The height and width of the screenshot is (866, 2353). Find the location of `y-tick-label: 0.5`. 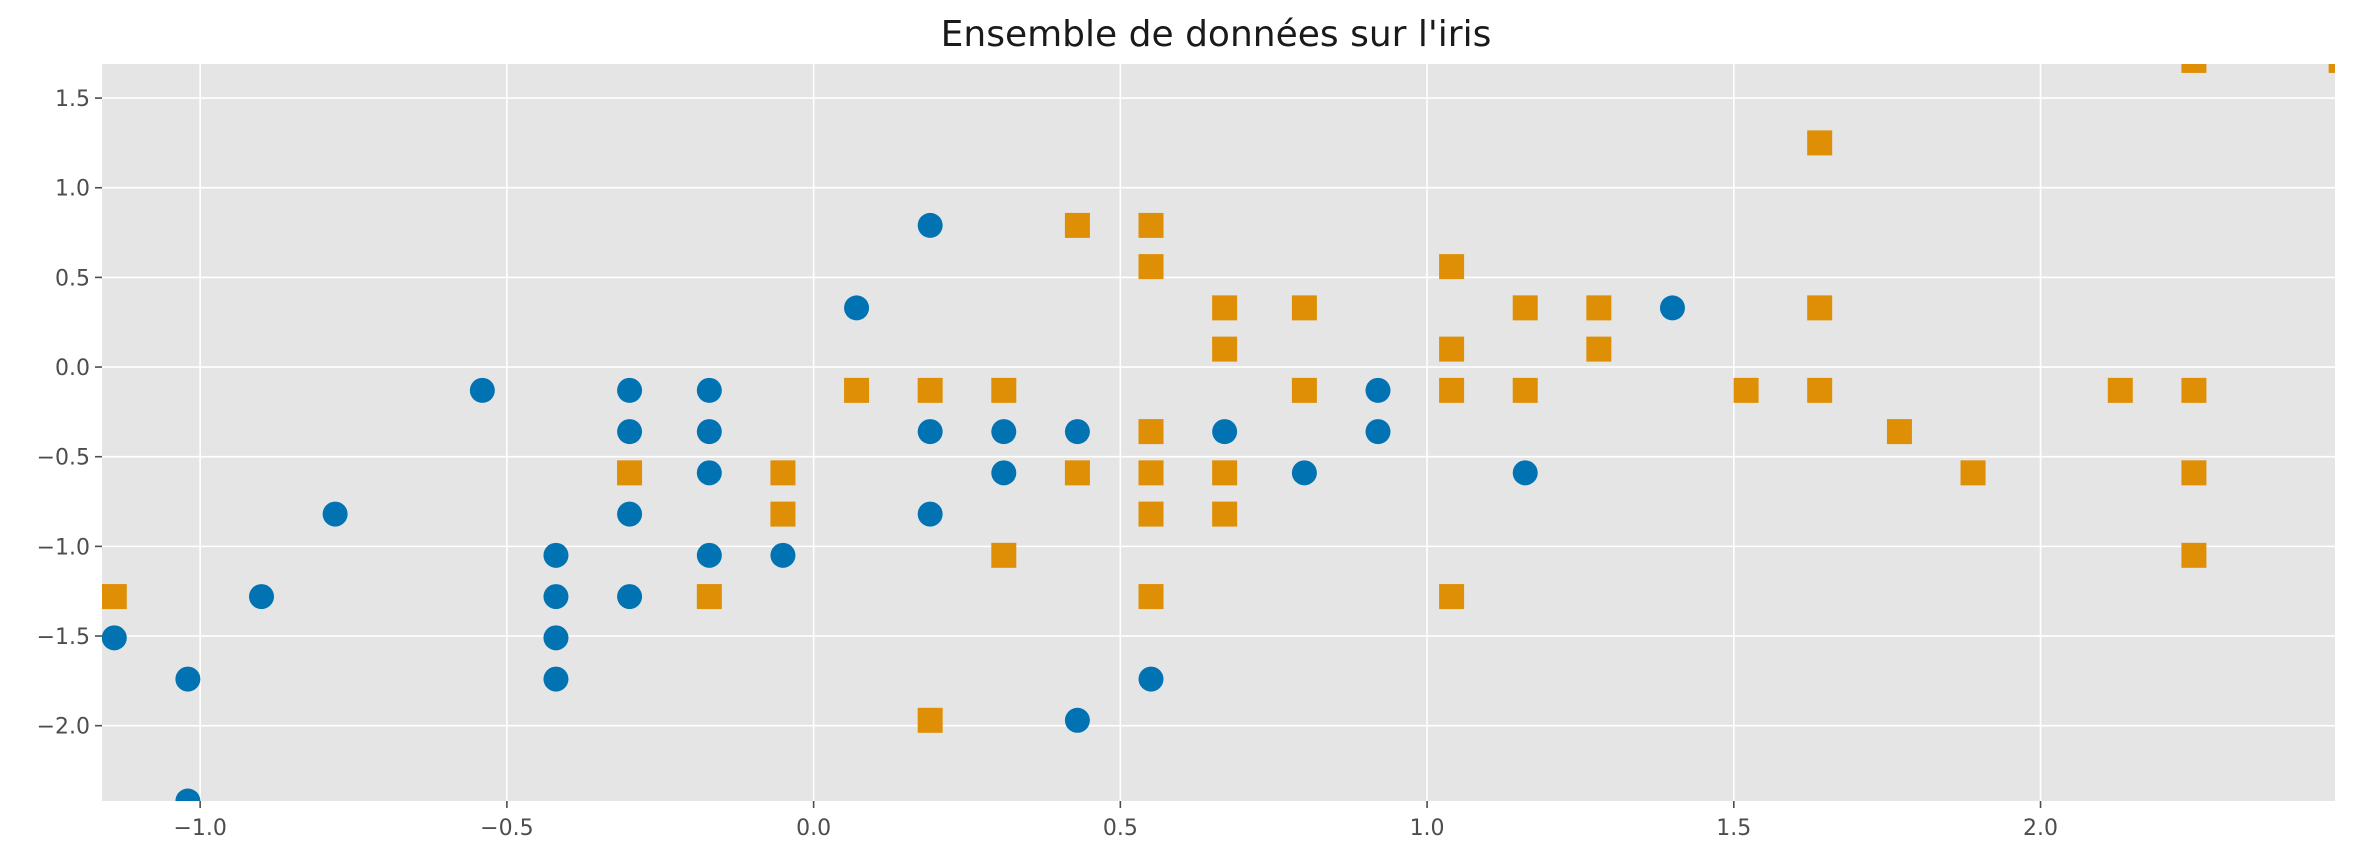

y-tick-label: 0.5 is located at coordinates (72, 278).